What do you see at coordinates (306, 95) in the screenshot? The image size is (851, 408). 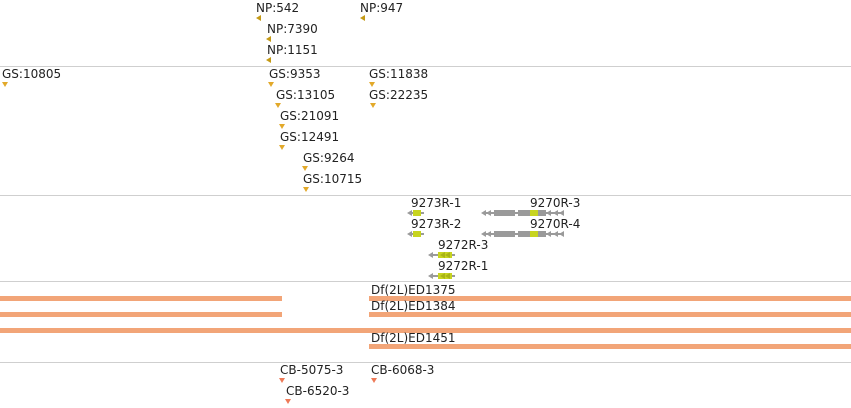 I see `gs-feature-label: GS:13105` at bounding box center [306, 95].